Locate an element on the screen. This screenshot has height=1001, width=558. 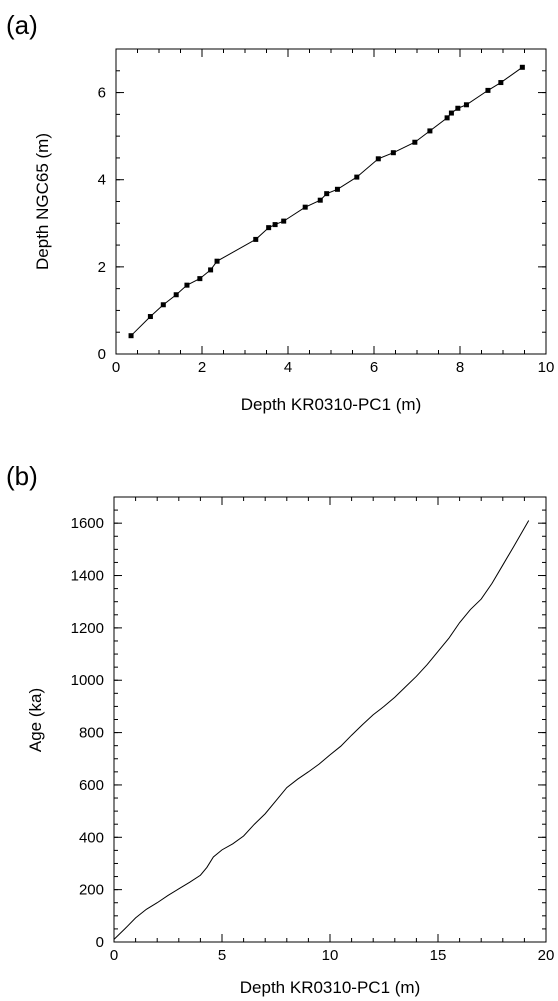
x-tick-label: 20 is located at coordinates (546, 955).